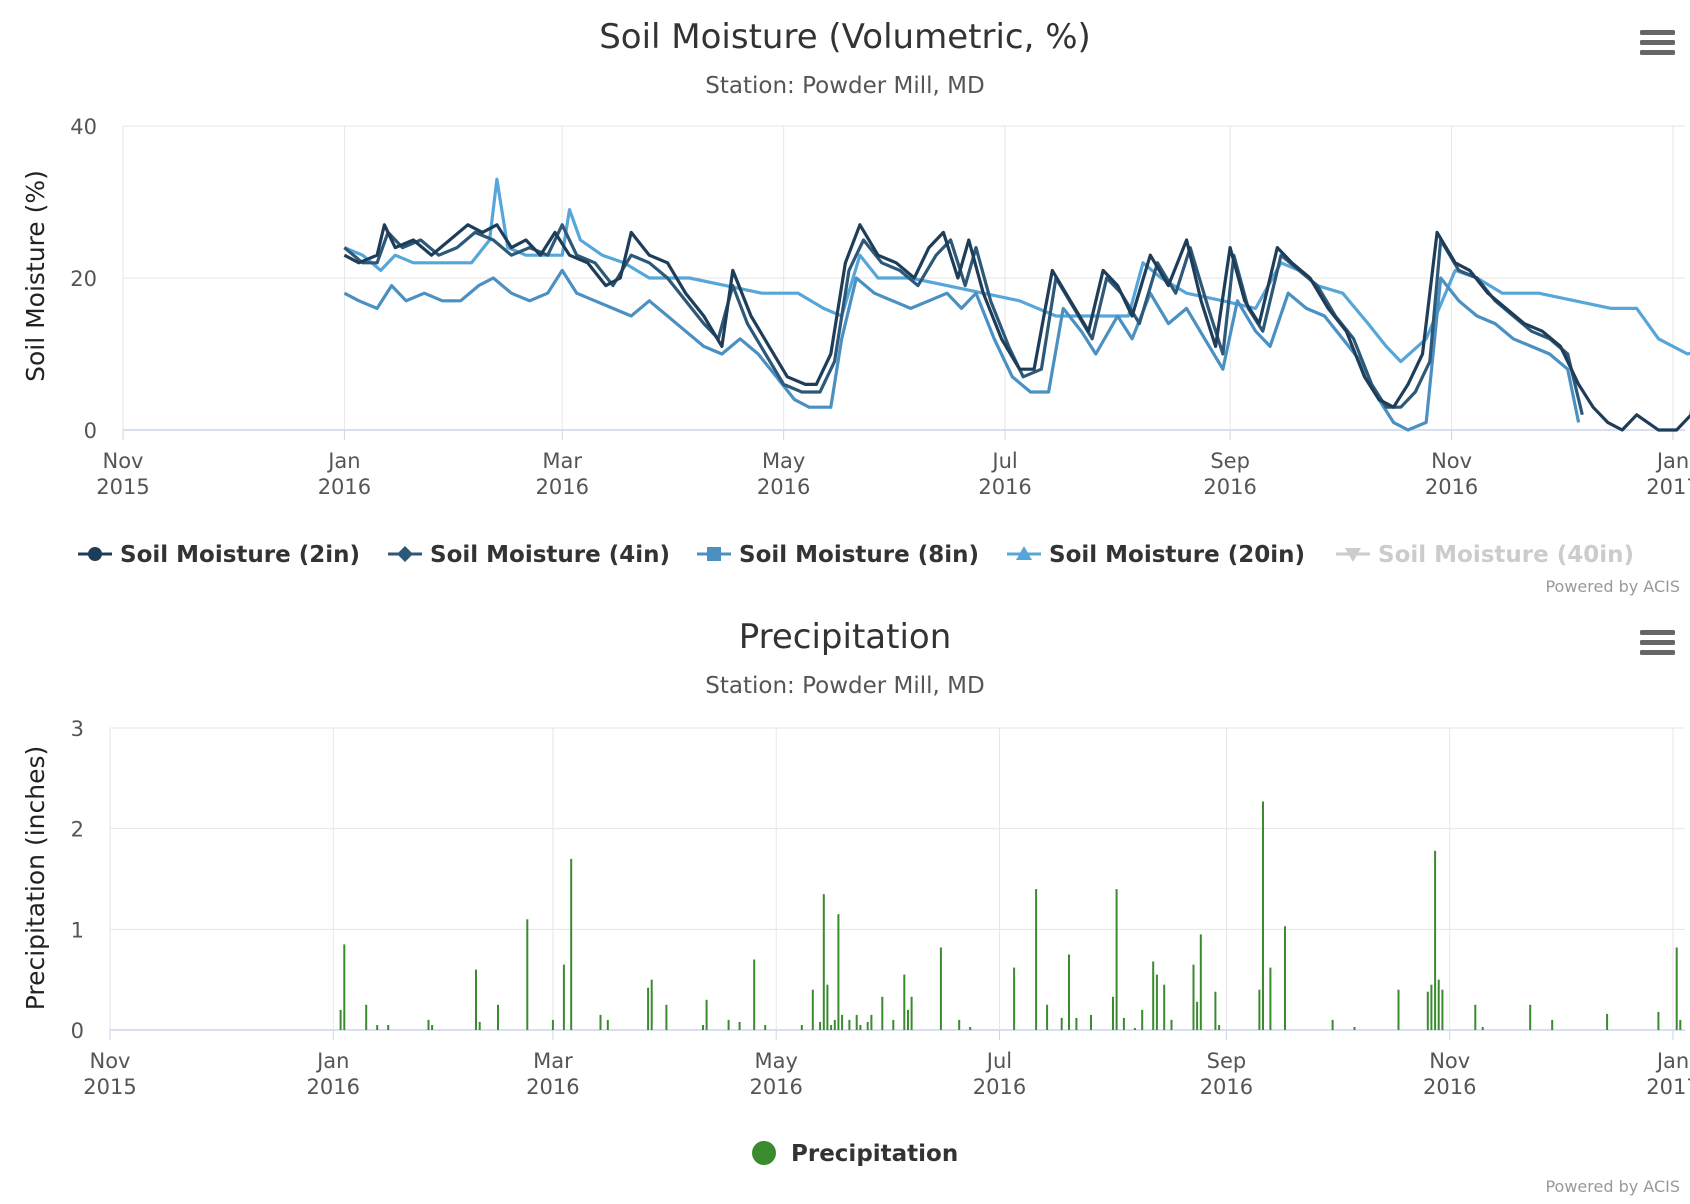  I want to click on precip-x-tick-label: Jan2017, so click(1668, 1074).